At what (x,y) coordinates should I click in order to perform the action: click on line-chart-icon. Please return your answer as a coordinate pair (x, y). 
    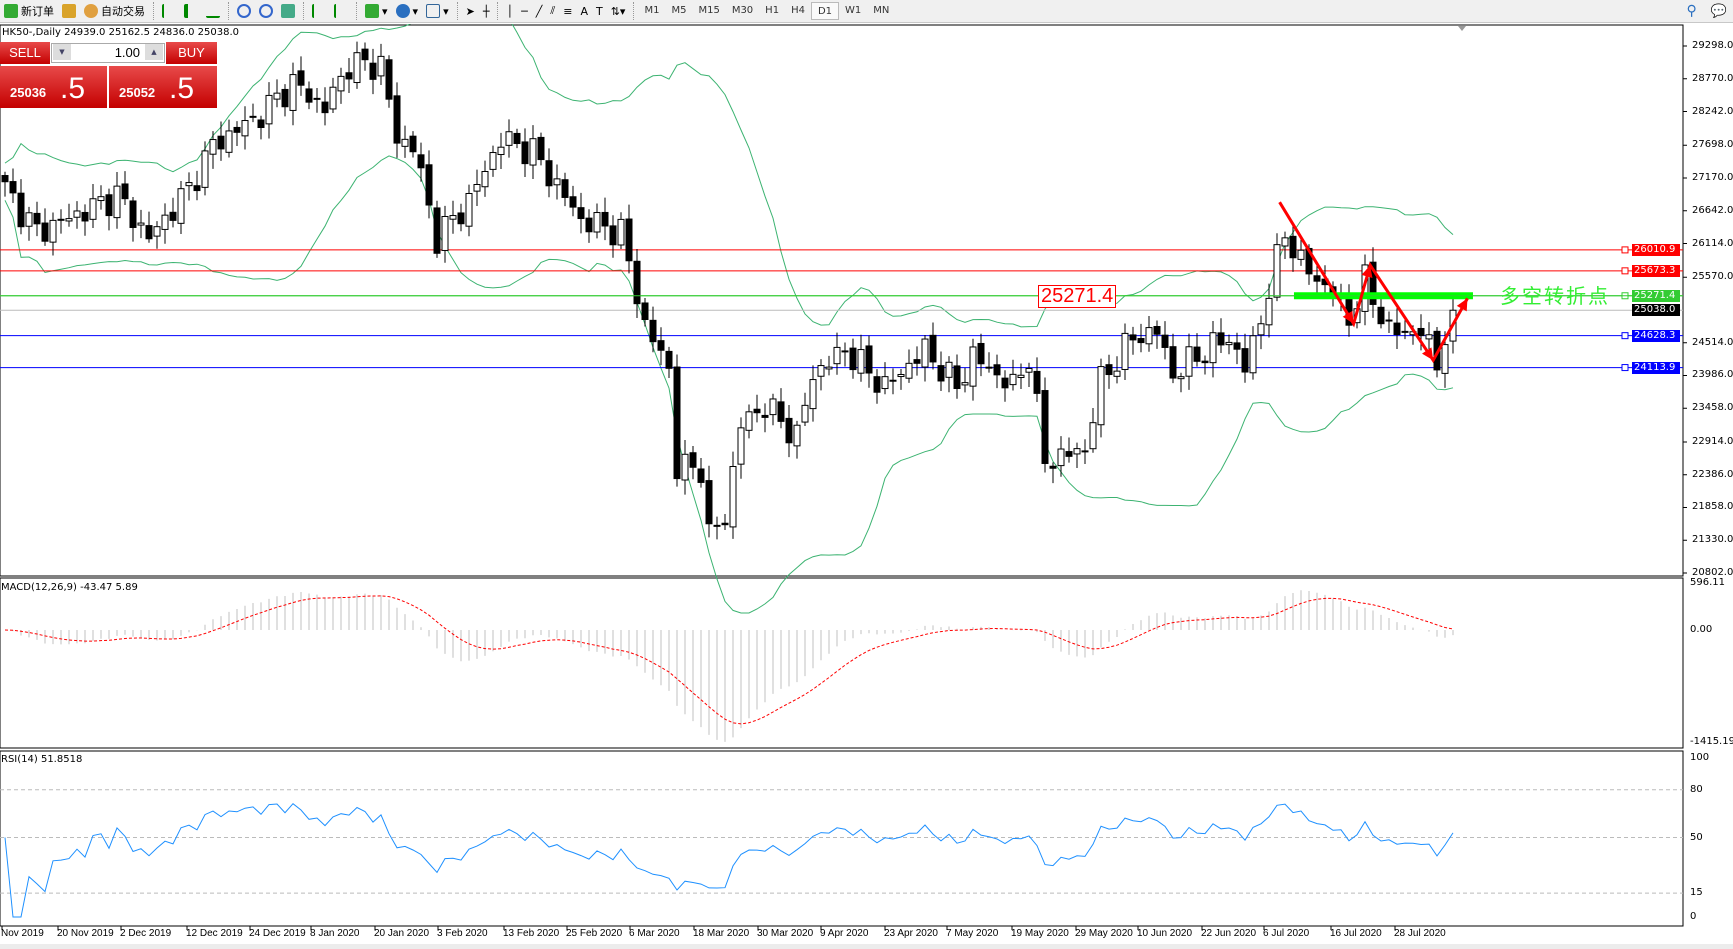
    Looking at the image, I should click on (213, 11).